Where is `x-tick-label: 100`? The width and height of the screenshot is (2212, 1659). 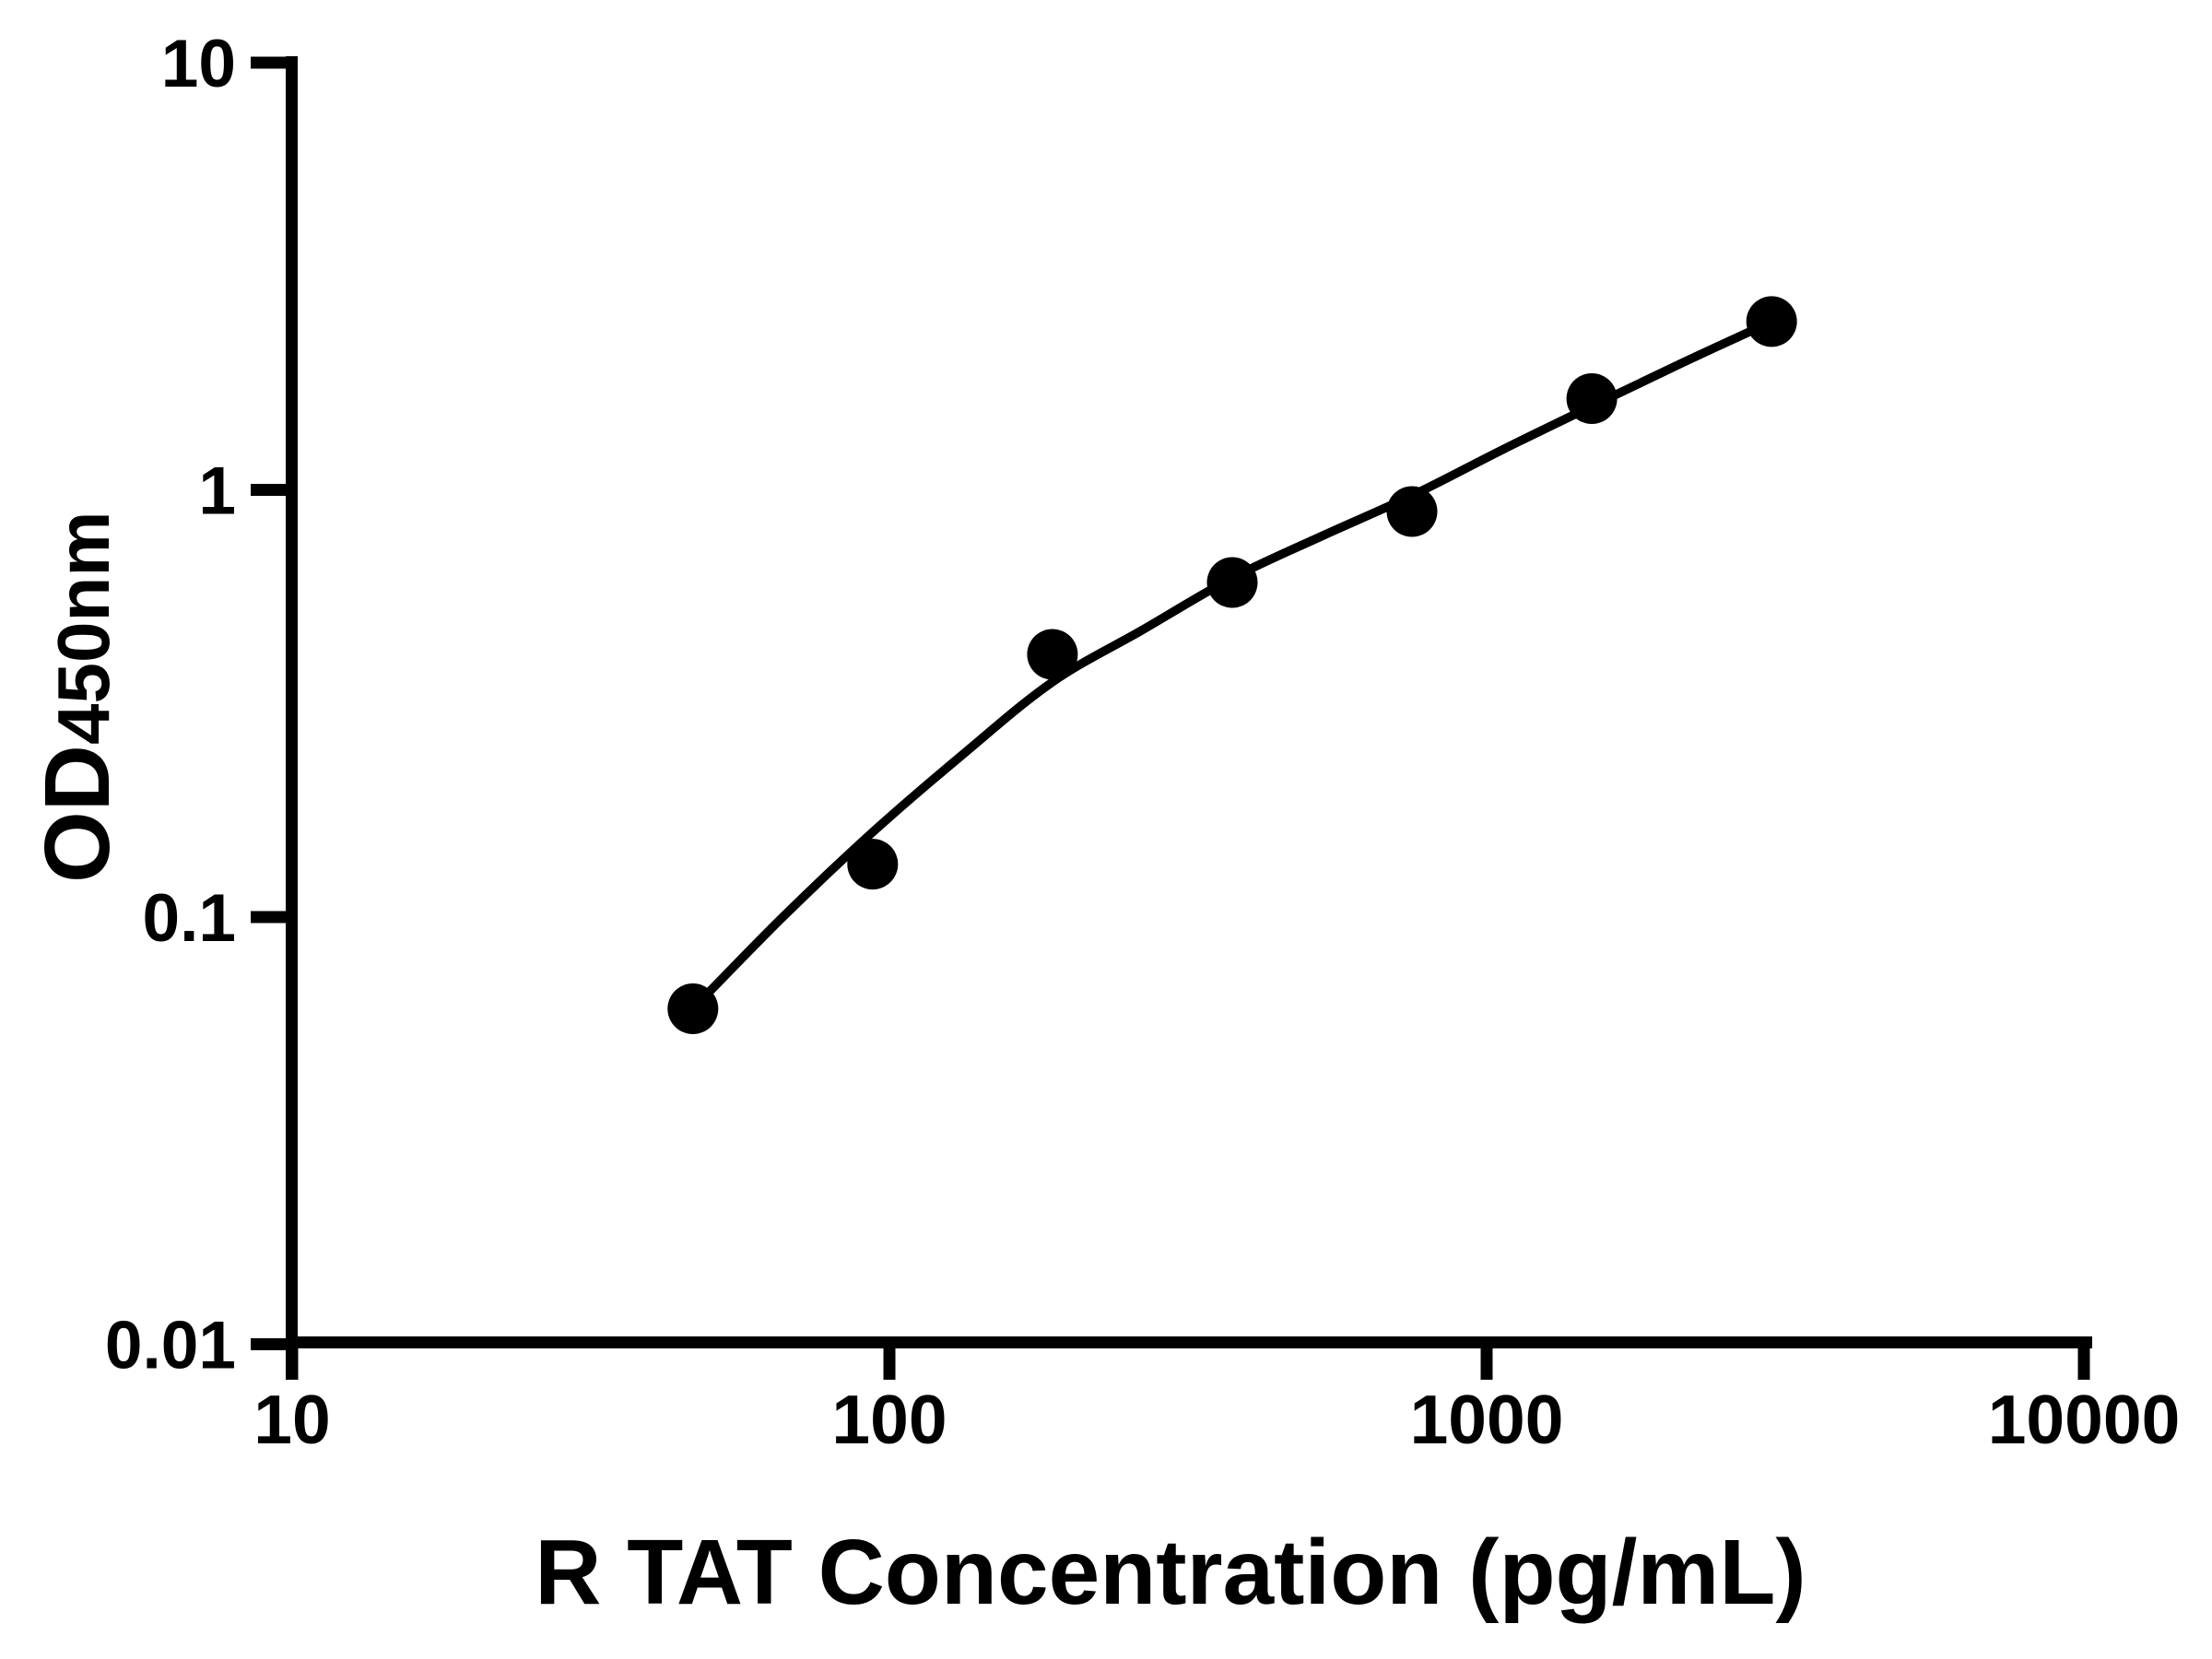
x-tick-label: 100 is located at coordinates (889, 1419).